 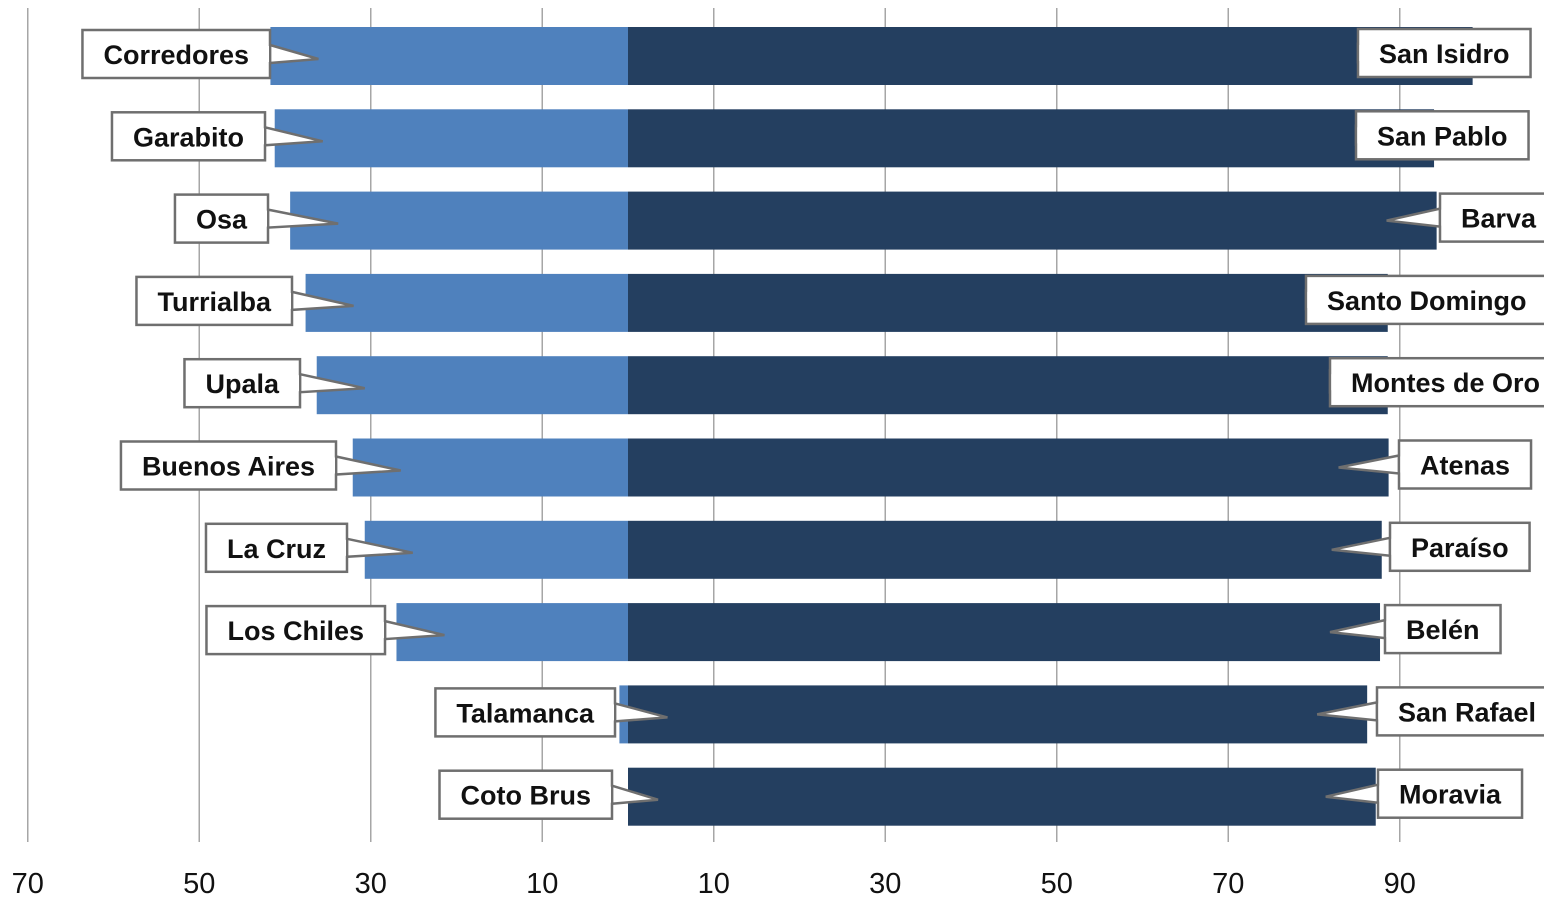 I want to click on callout-label: Moravia, so click(x=1450, y=795).